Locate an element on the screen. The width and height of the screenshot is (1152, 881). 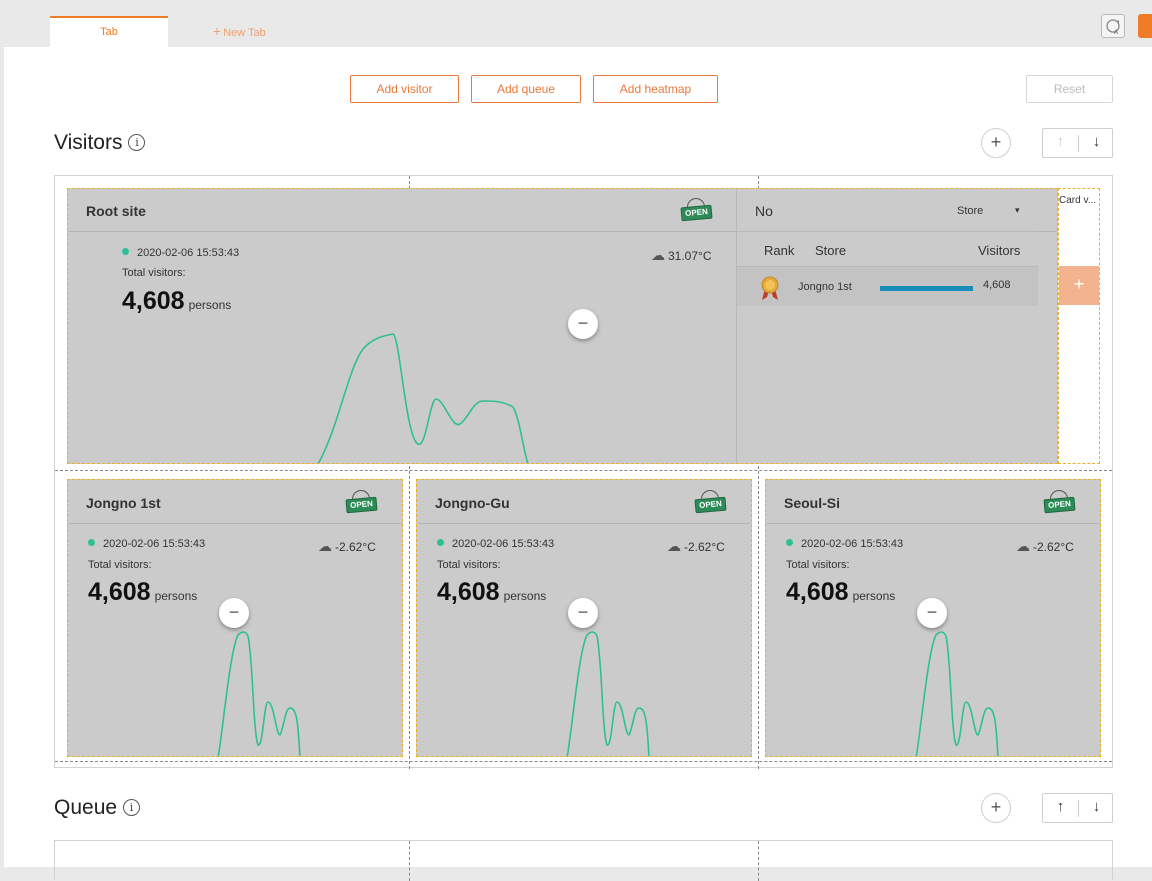
visitors-title: Visitors is located at coordinates (88, 142).